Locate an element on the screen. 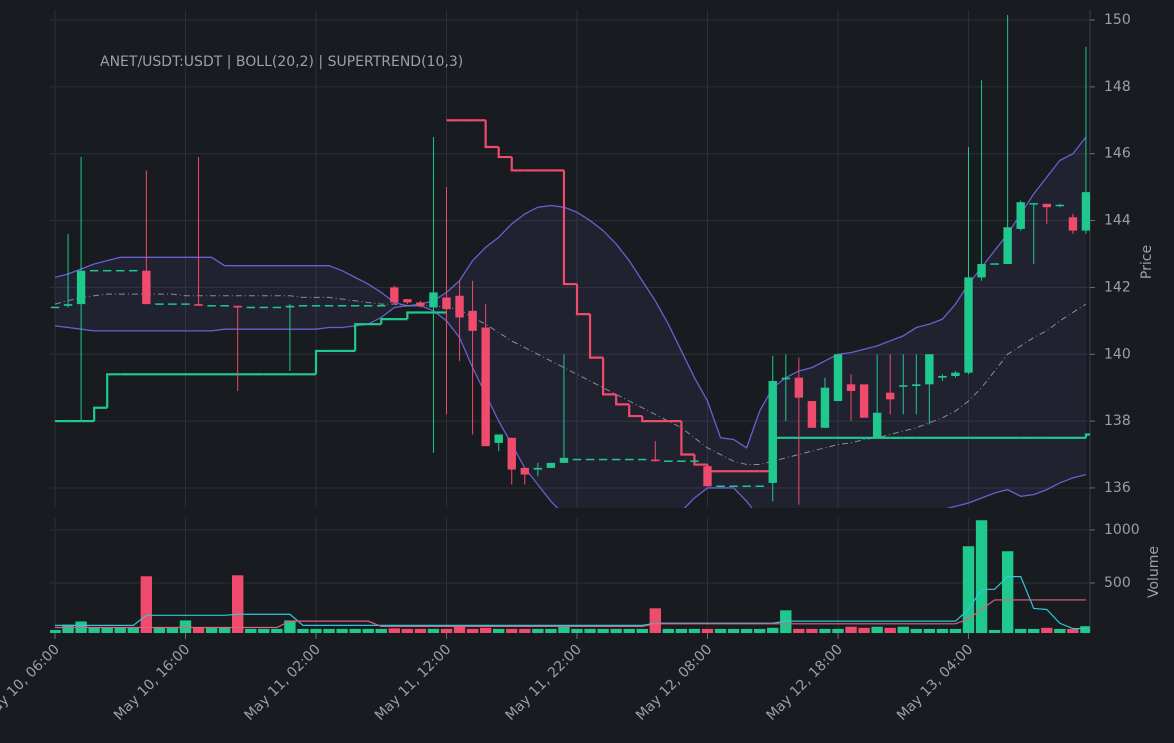  x-tick-label: May 13, 04:00 is located at coordinates (935, 683).